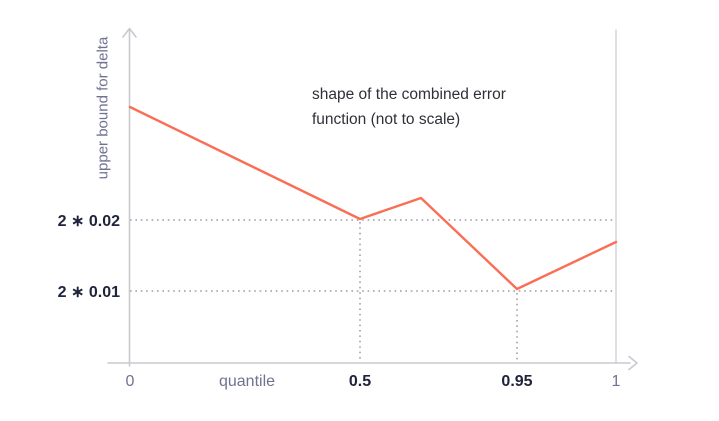  Describe the element at coordinates (516, 381) in the screenshot. I see `x-tick-label: 0.95` at that location.